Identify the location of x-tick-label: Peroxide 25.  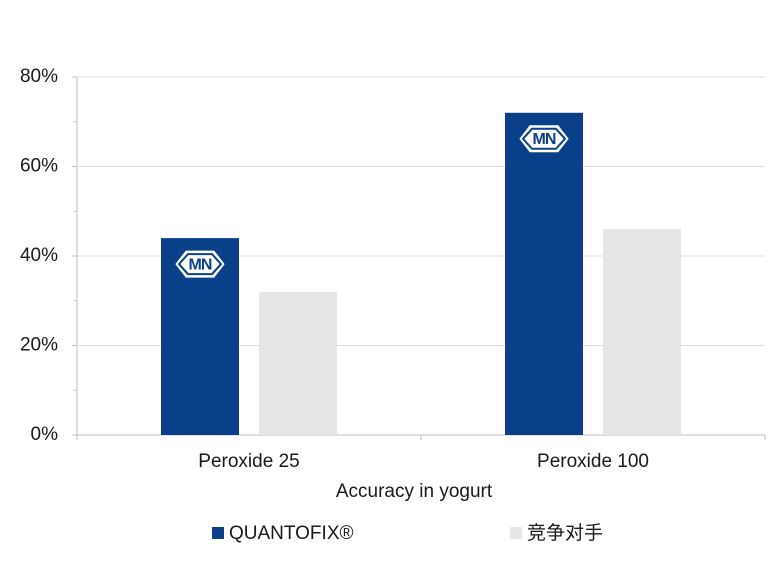
(248, 461).